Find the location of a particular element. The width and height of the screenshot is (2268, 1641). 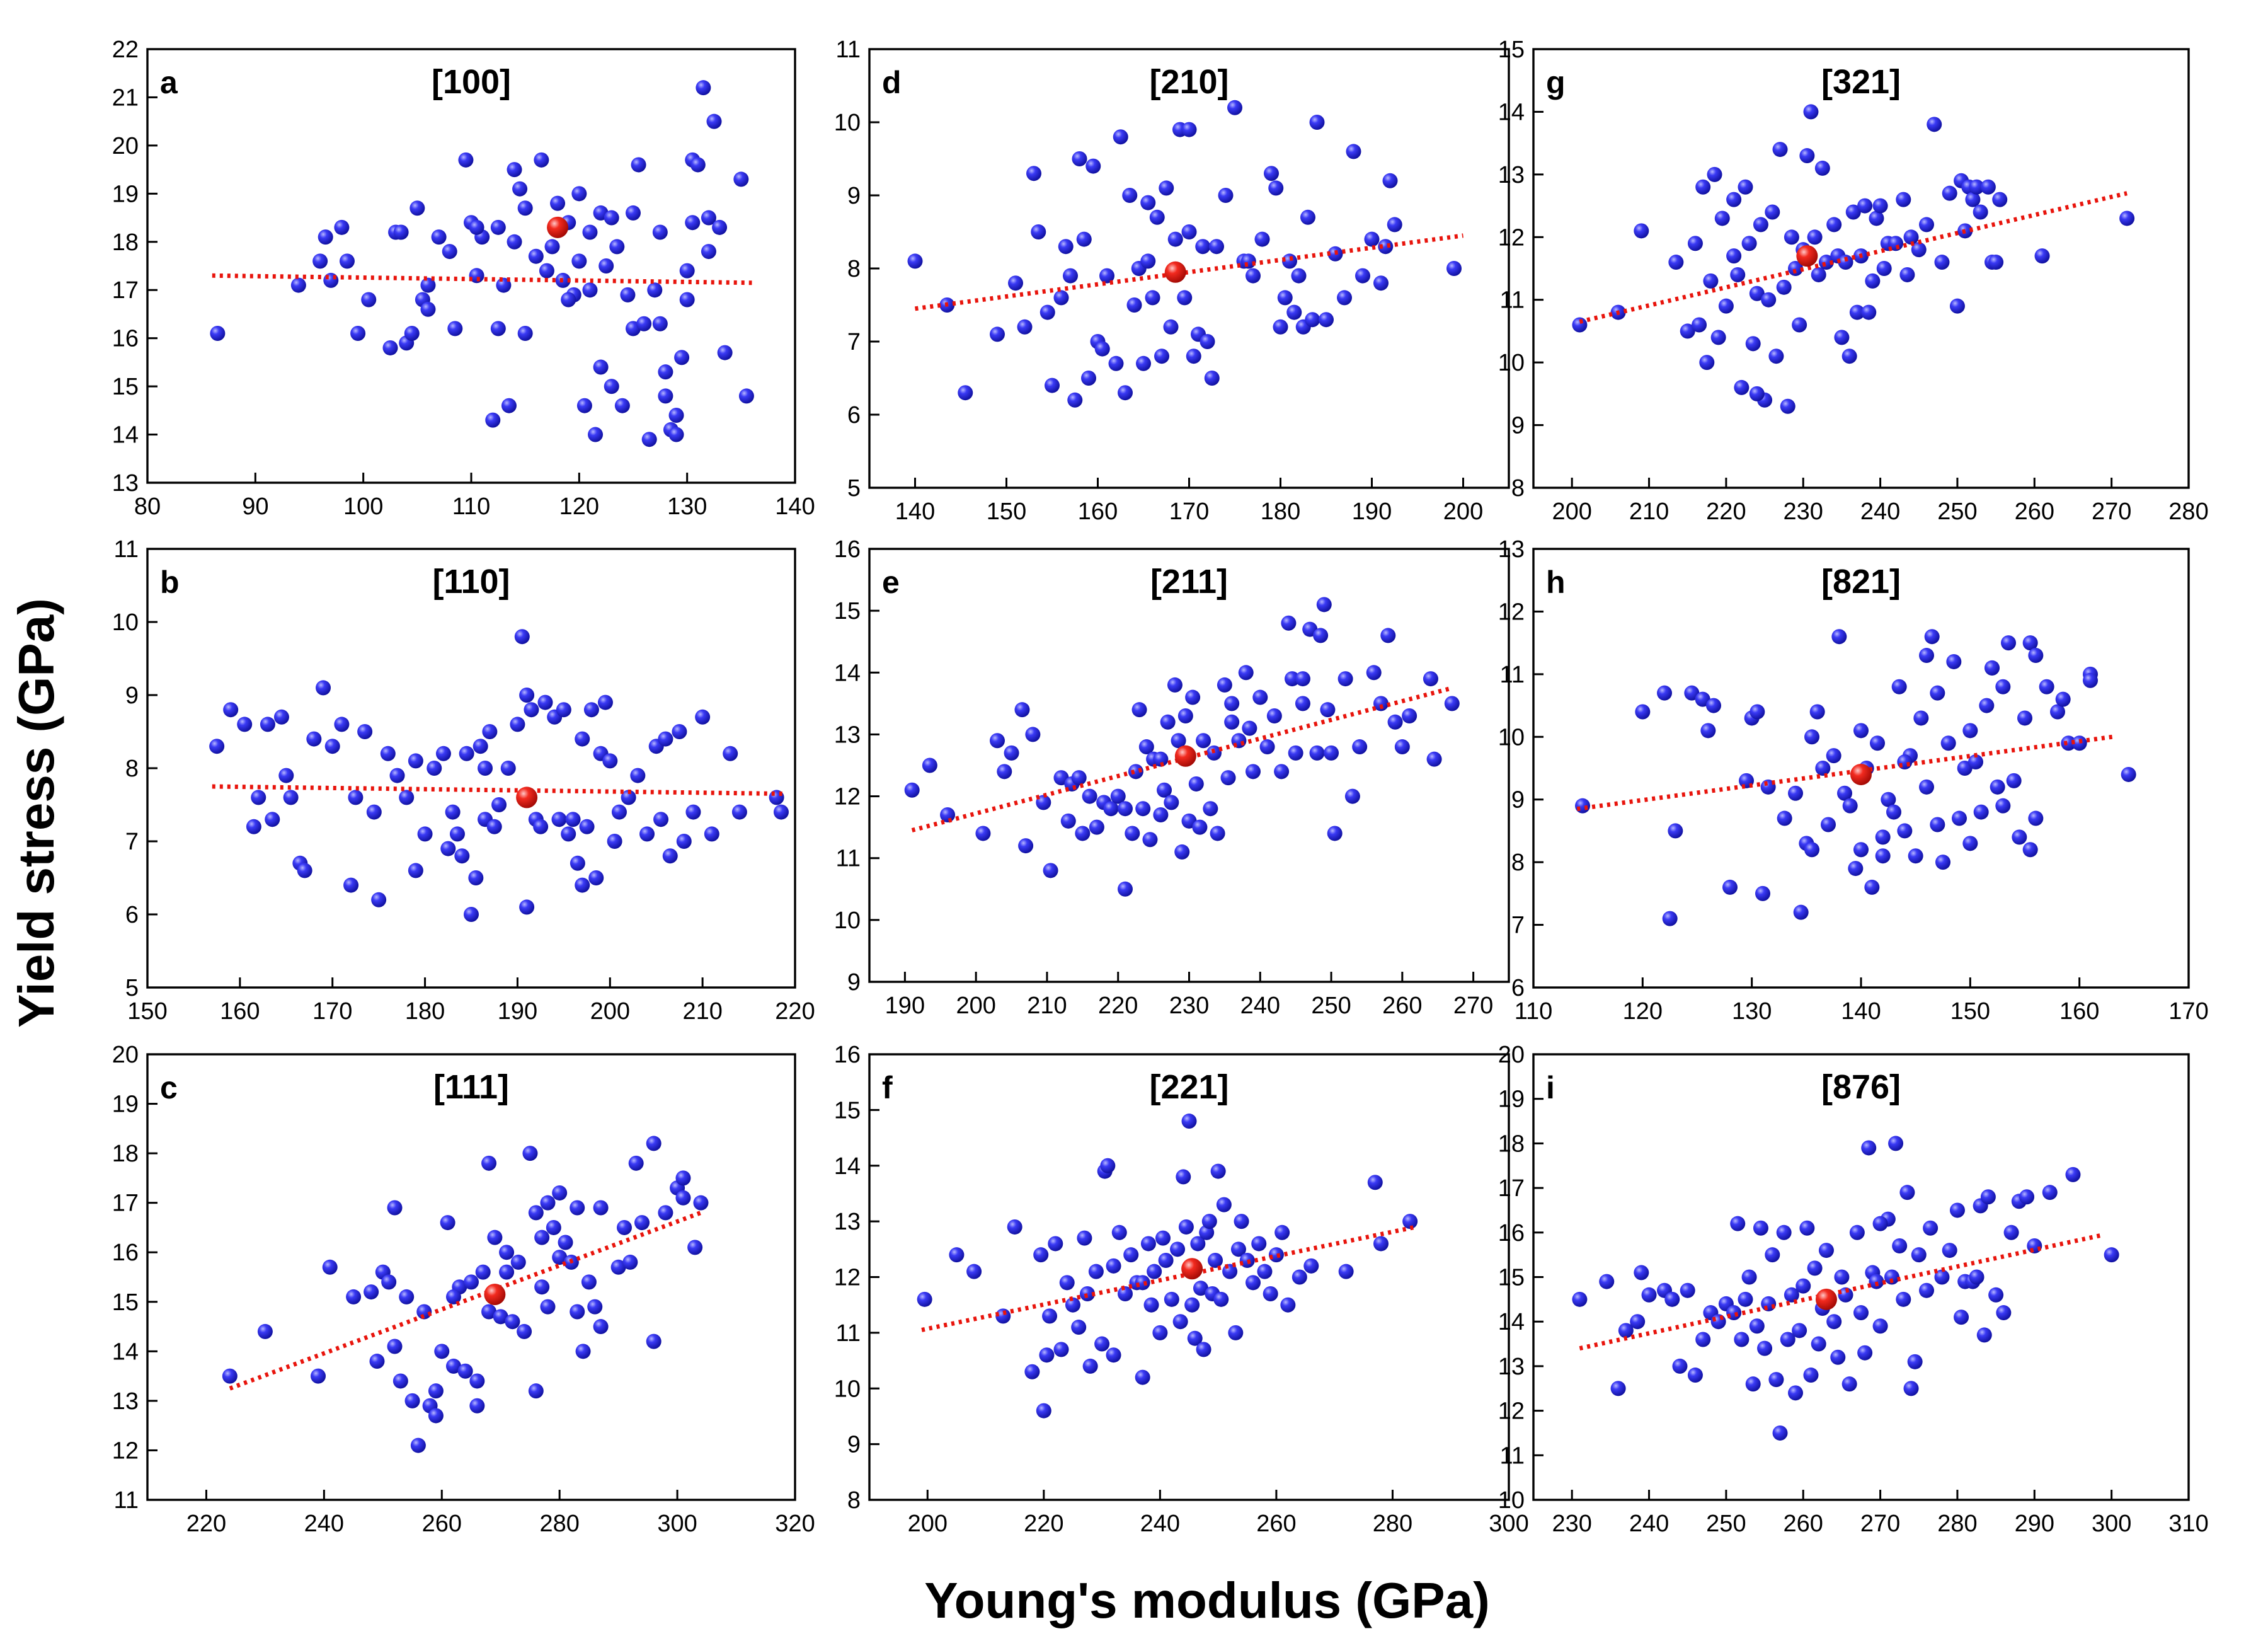

panel-e-x-tick-label: 210 is located at coordinates (1047, 1006).